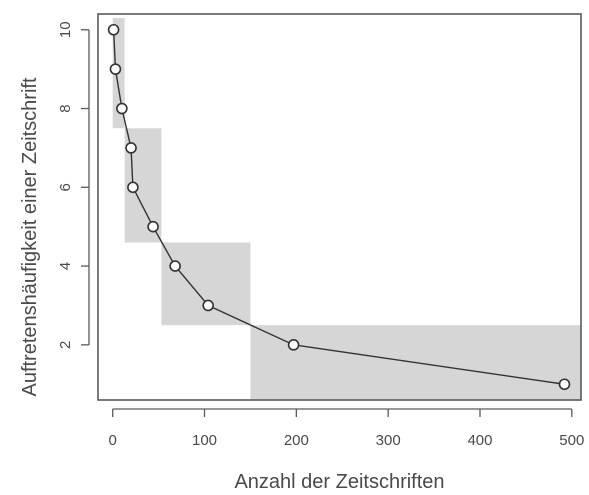 The height and width of the screenshot is (495, 589). What do you see at coordinates (65, 187) in the screenshot?
I see `y-tick-label: 6` at bounding box center [65, 187].